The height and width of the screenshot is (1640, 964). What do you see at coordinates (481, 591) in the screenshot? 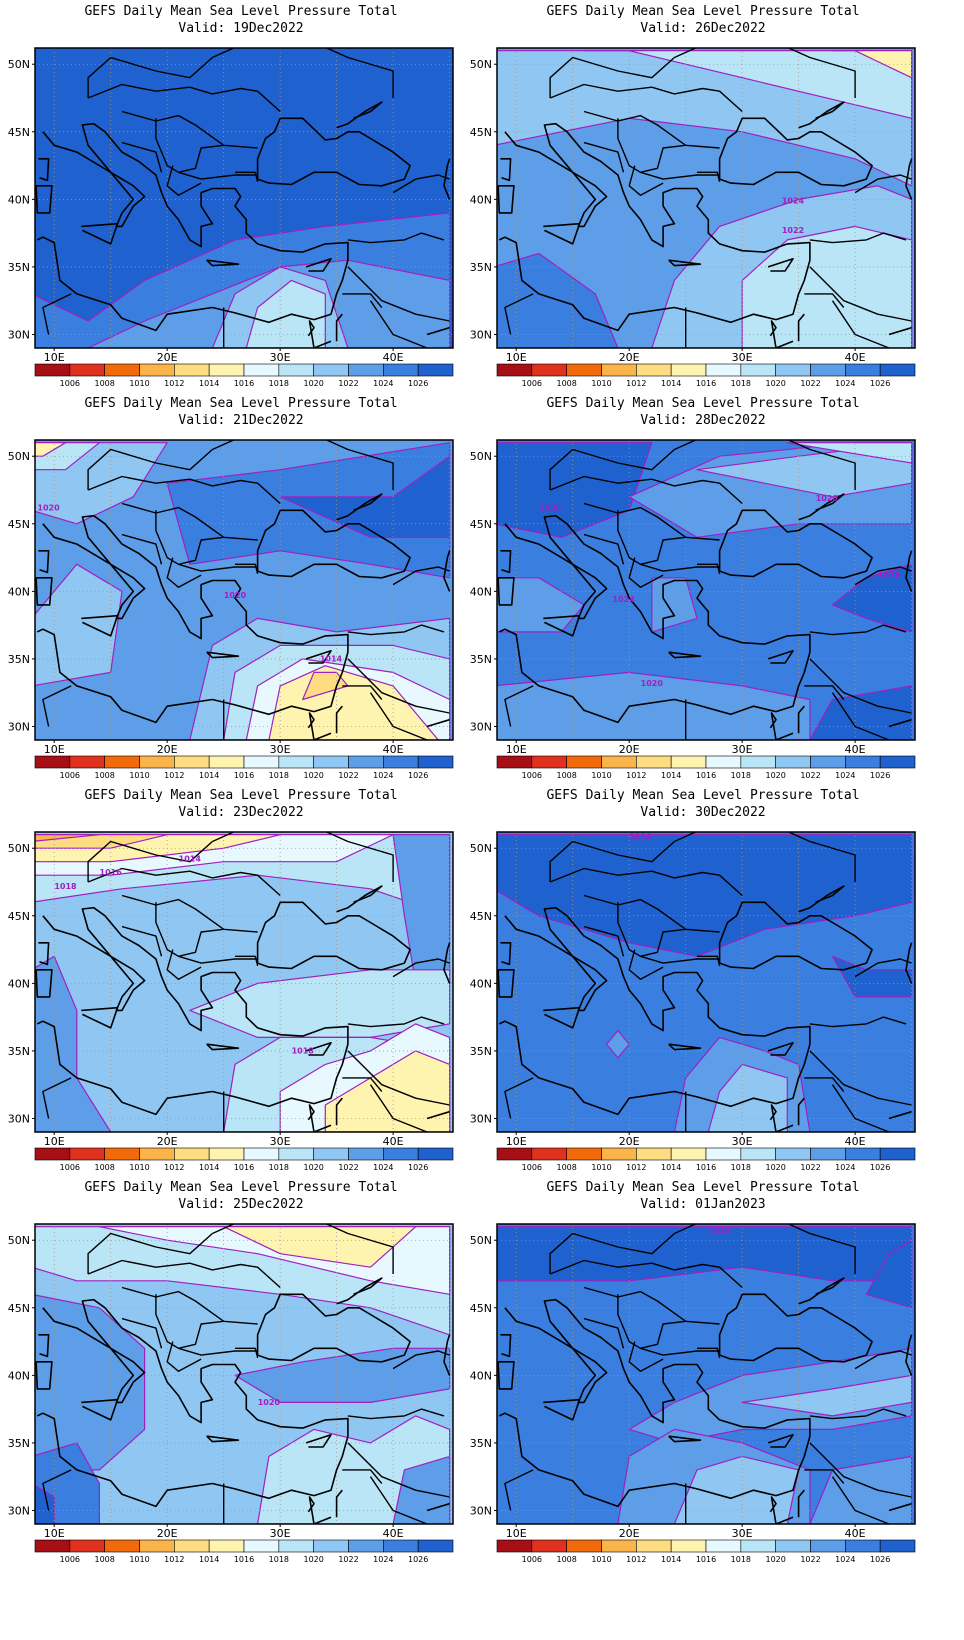
I see `lat-tick-label: 40N` at bounding box center [481, 591].